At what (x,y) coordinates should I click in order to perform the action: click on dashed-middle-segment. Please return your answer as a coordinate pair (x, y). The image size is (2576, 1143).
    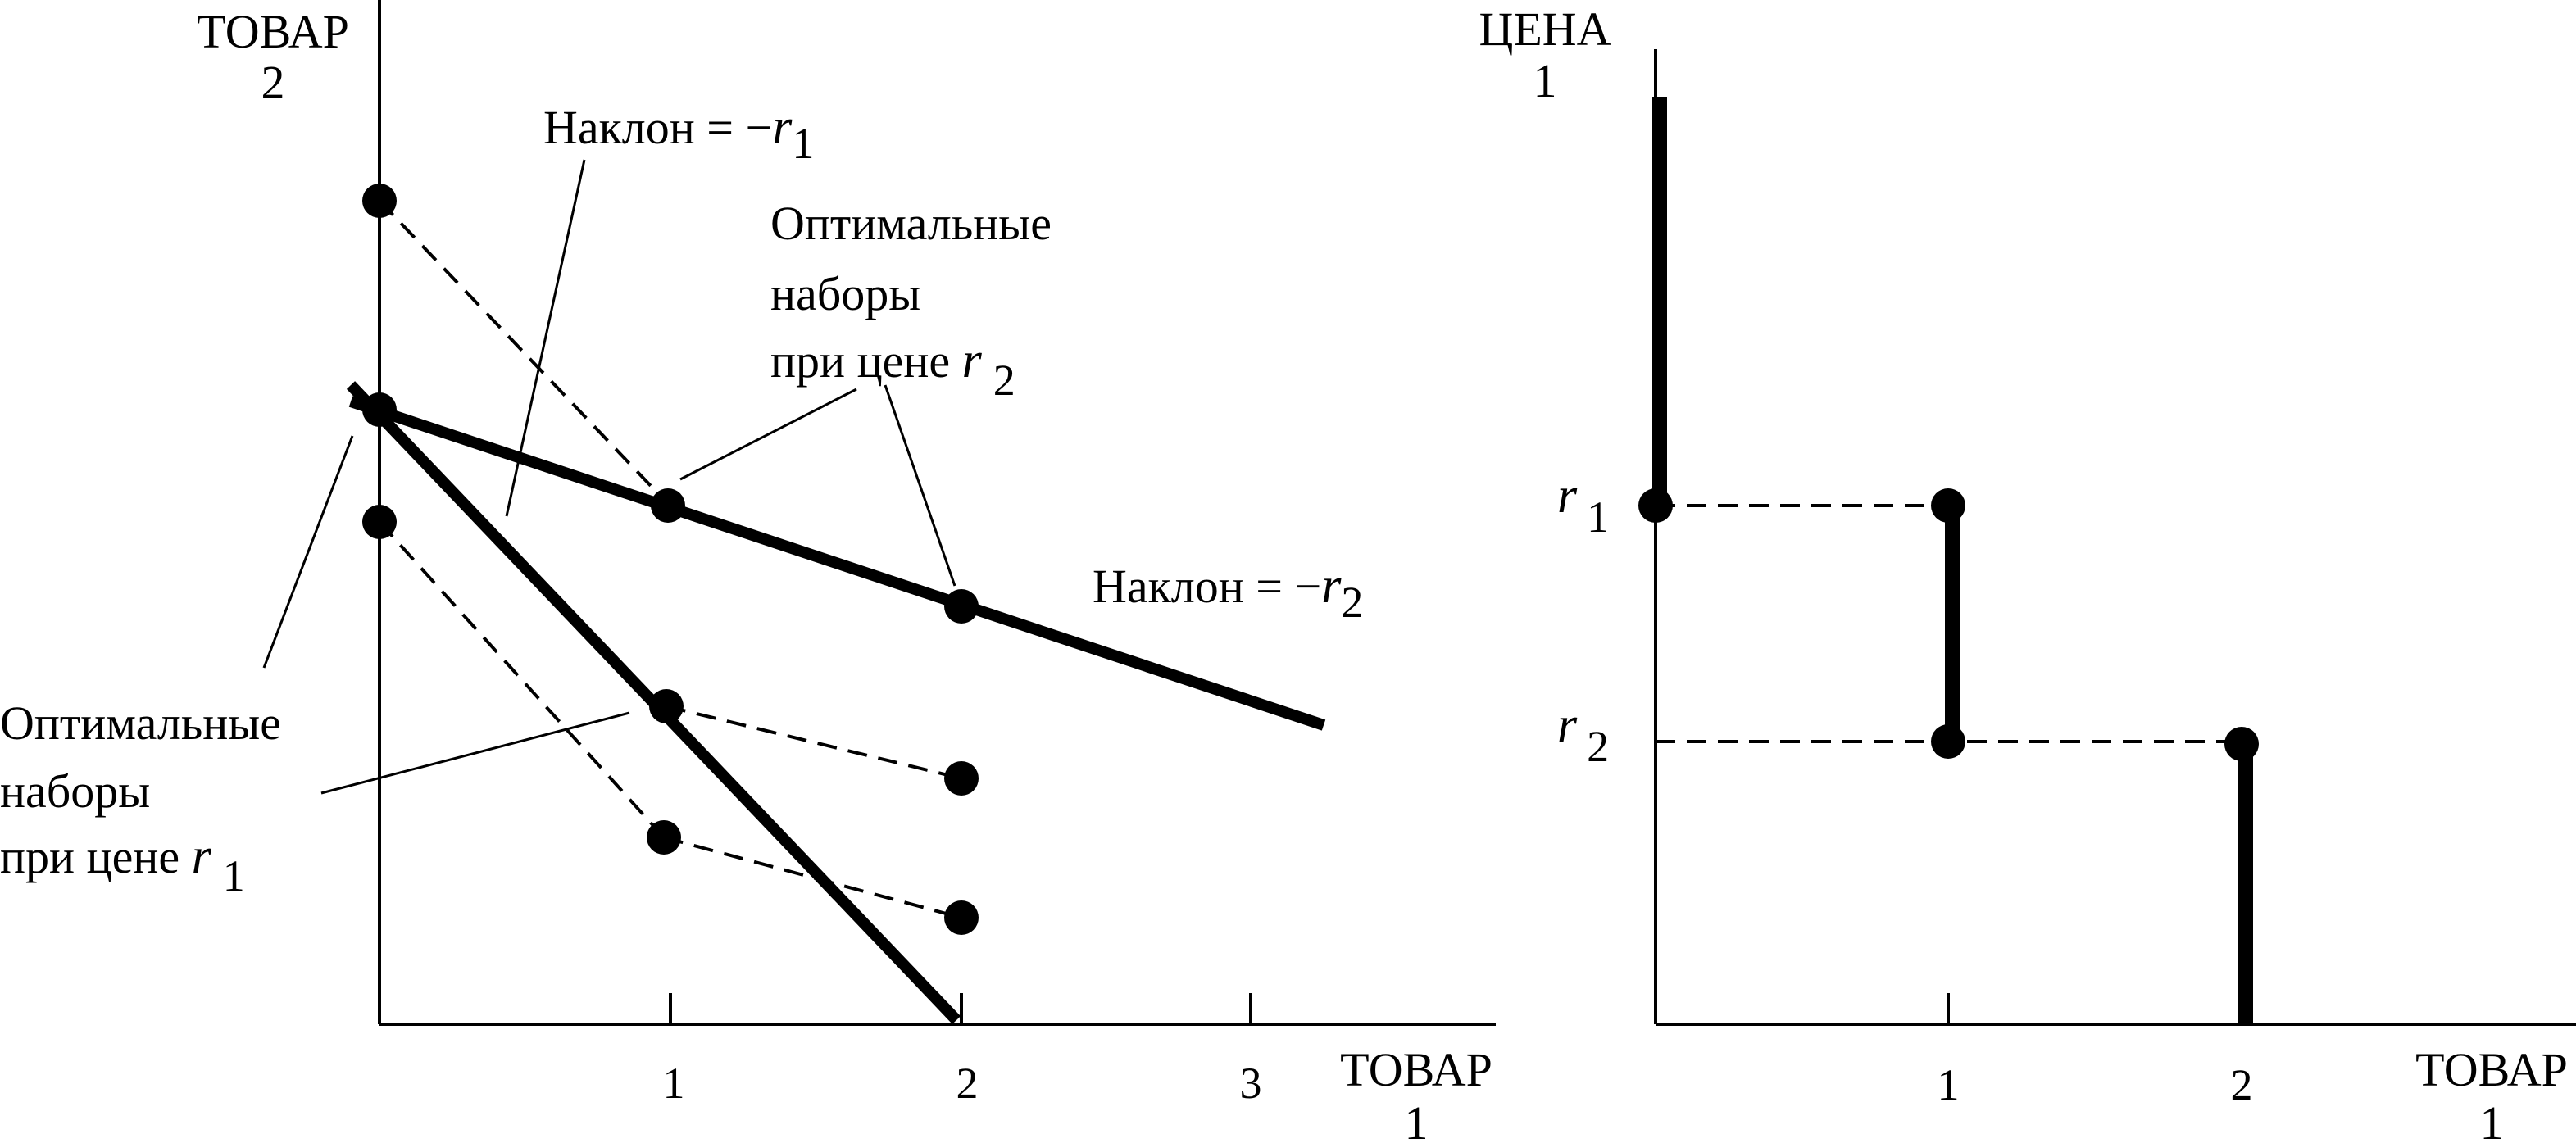
    Looking at the image, I should click on (814, 742).